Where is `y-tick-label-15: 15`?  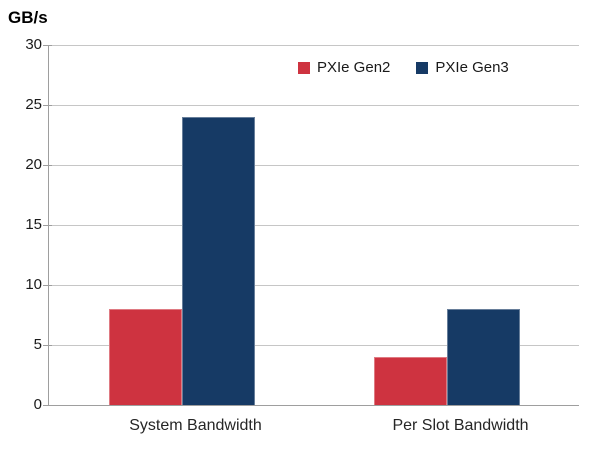 y-tick-label-15: 15 is located at coordinates (33, 224).